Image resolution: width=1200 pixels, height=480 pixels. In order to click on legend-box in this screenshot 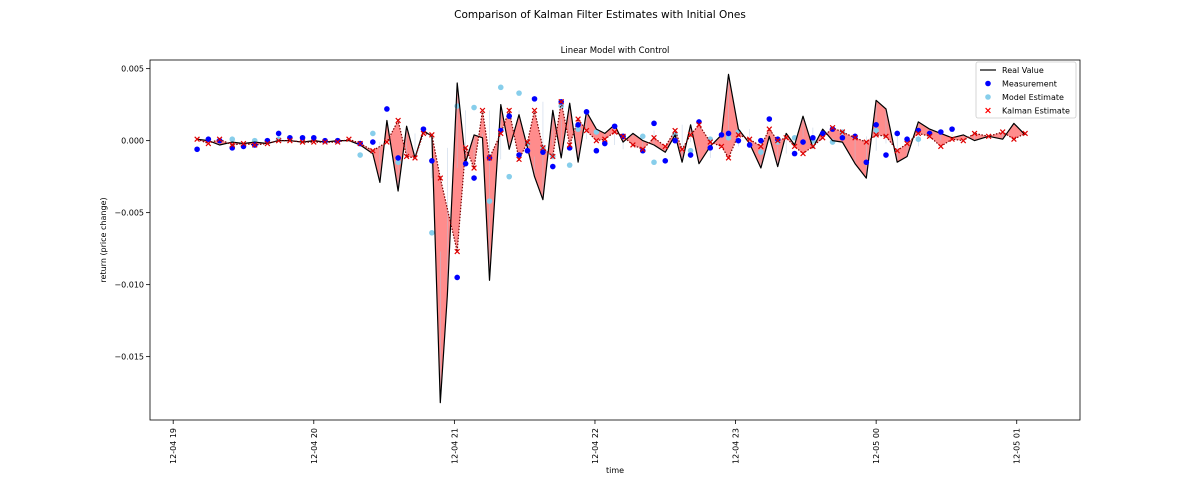, I will do `click(1026, 90)`.